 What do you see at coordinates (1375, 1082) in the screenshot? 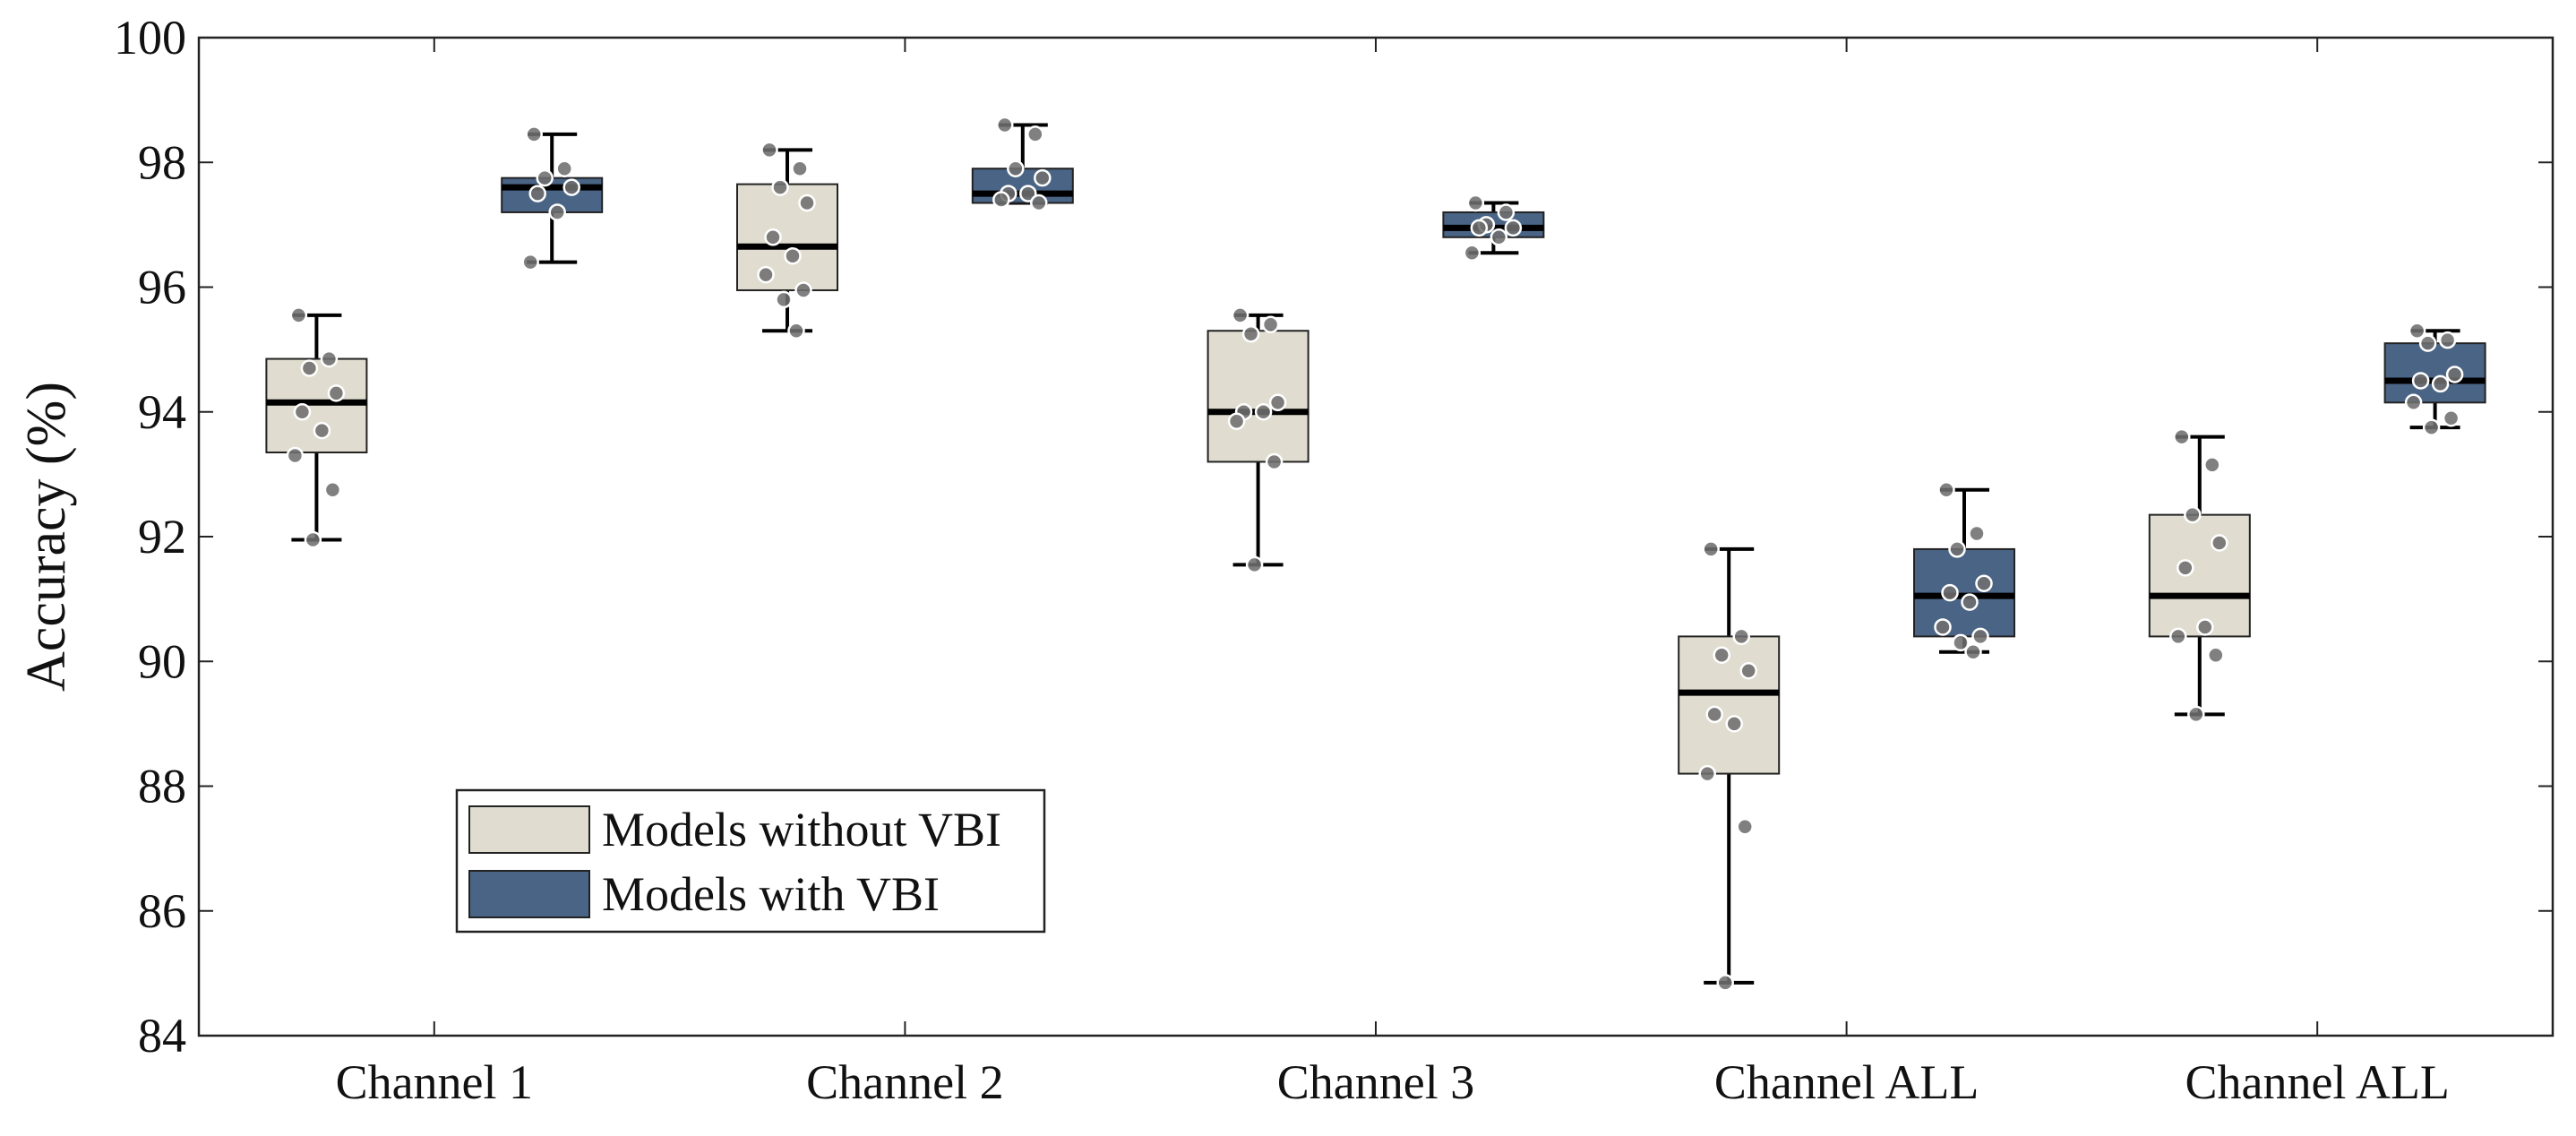
I see `x-tick-label: Channel 3` at bounding box center [1375, 1082].